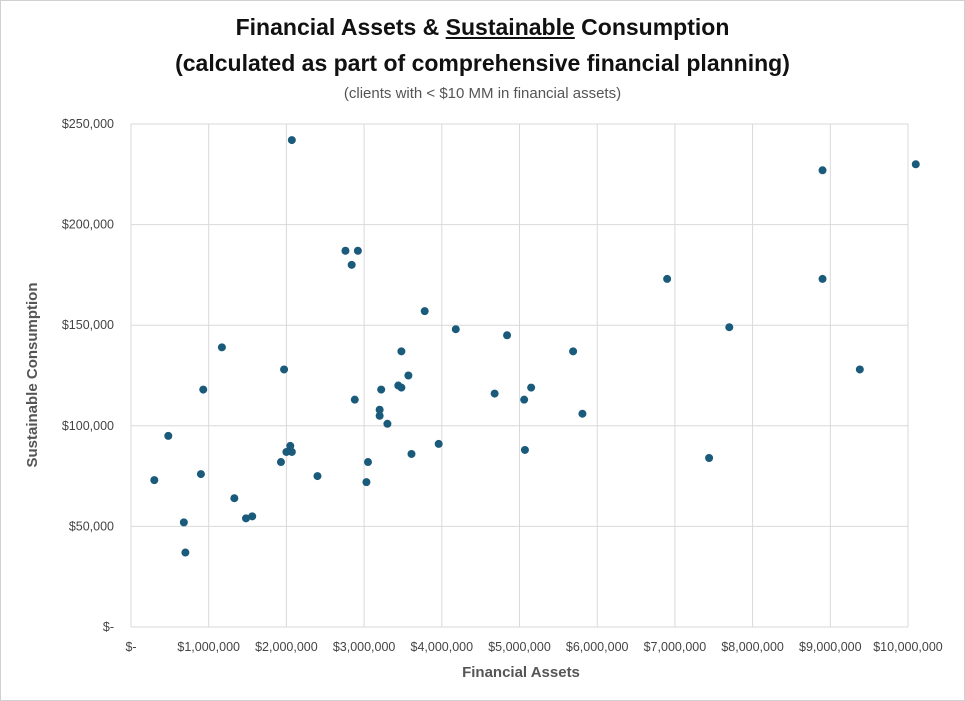 This screenshot has height=701, width=965. I want to click on x-tick-label: $4,000,000, so click(442, 647).